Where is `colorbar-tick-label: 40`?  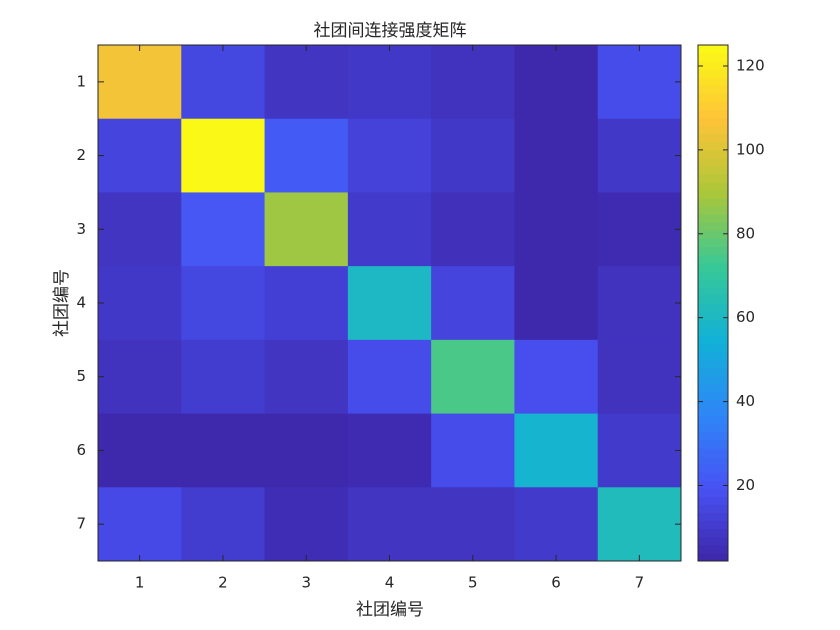 colorbar-tick-label: 40 is located at coordinates (745, 401).